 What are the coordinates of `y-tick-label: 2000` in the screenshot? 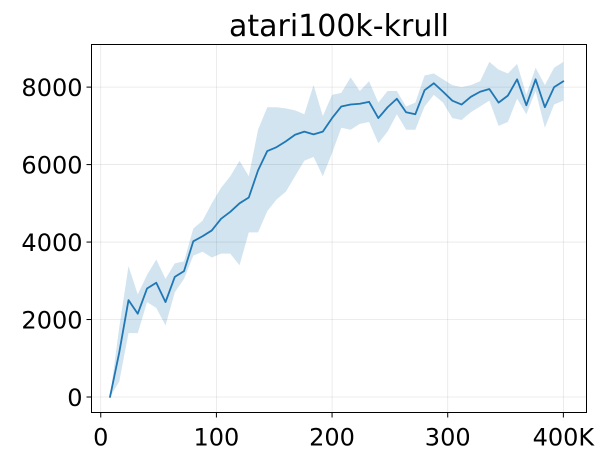 It's located at (51, 321).